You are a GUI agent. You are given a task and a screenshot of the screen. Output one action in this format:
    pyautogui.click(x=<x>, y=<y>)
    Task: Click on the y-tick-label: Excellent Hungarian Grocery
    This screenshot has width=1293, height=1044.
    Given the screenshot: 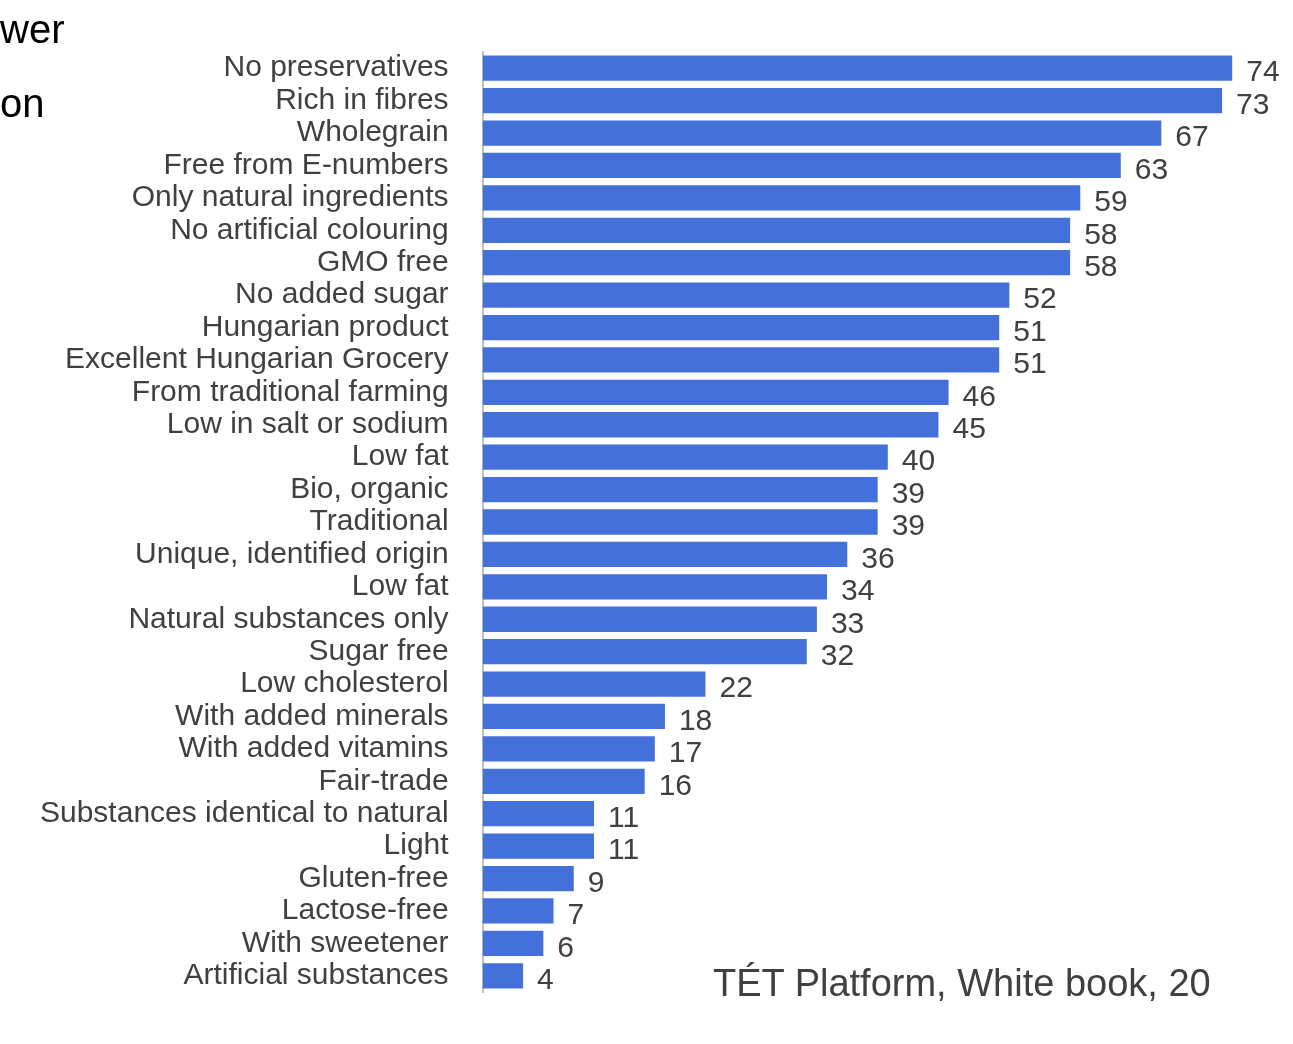 What is the action you would take?
    pyautogui.click(x=257, y=358)
    